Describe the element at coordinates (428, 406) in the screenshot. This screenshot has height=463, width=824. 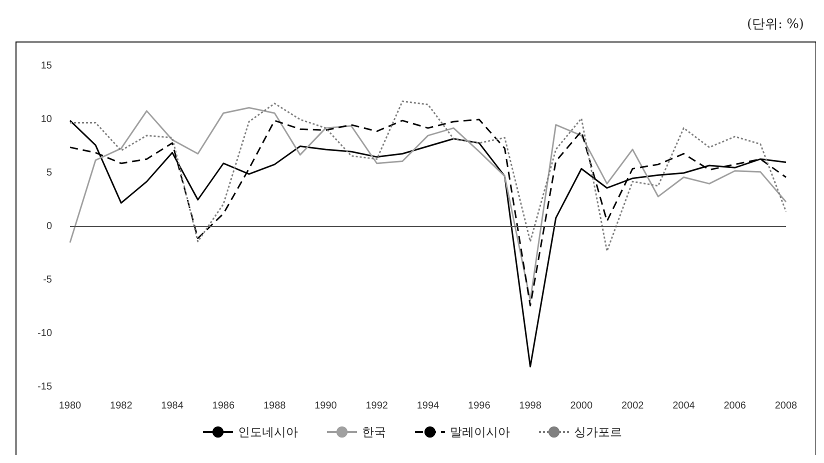
I see `x-tick-label: 1994` at that location.